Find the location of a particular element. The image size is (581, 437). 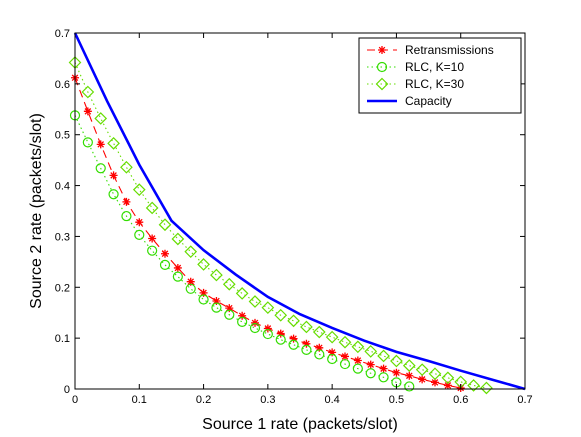

y-axis-label: Source 2 rate (packets/slot) is located at coordinates (36, 211).